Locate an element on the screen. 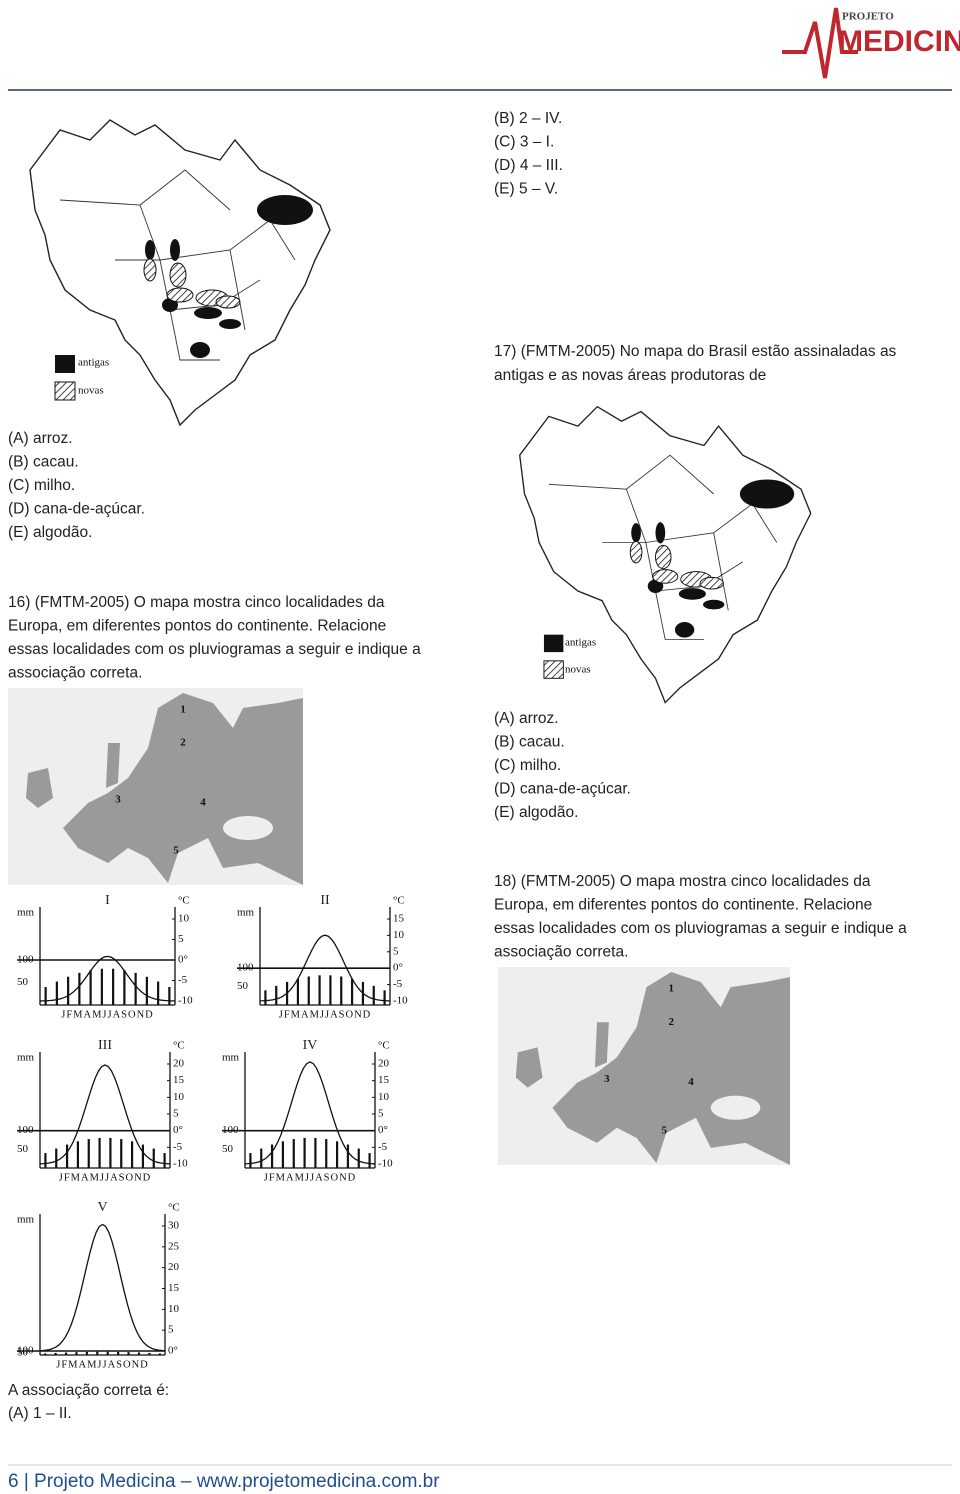  brazil-map is located at coordinates (665, 554).